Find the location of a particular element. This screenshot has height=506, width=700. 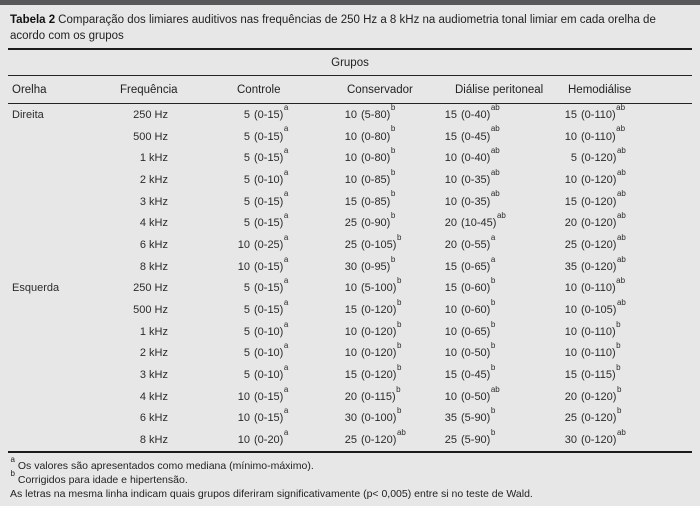

range-value: (0-10)a is located at coordinates (271, 176).